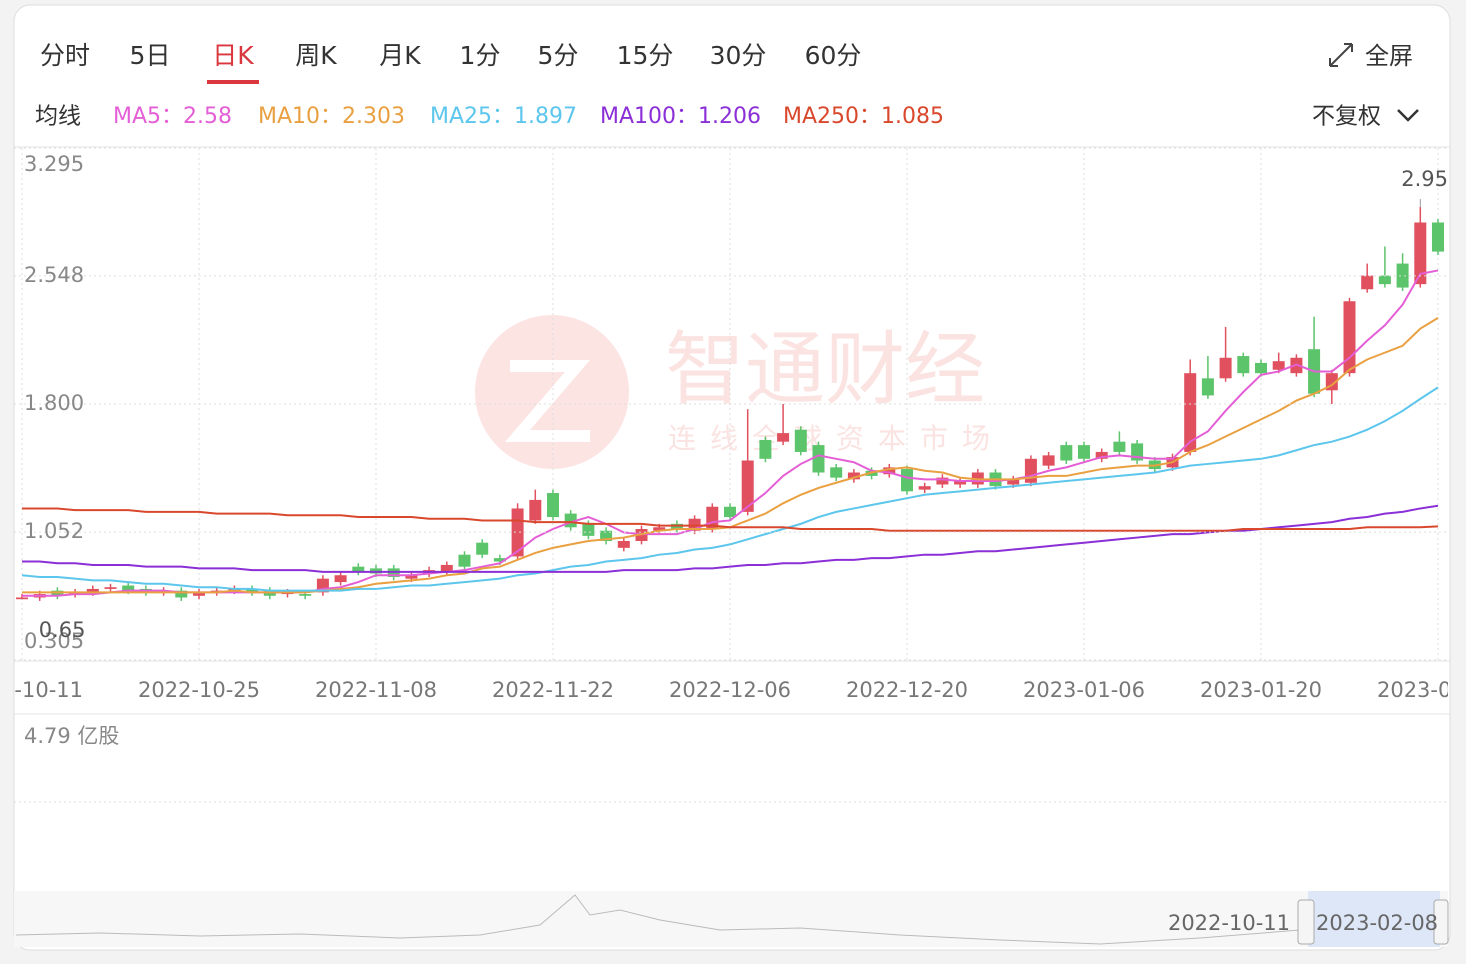 This screenshot has height=964, width=1466. I want to click on dropdown-arrow, so click(1408, 115).